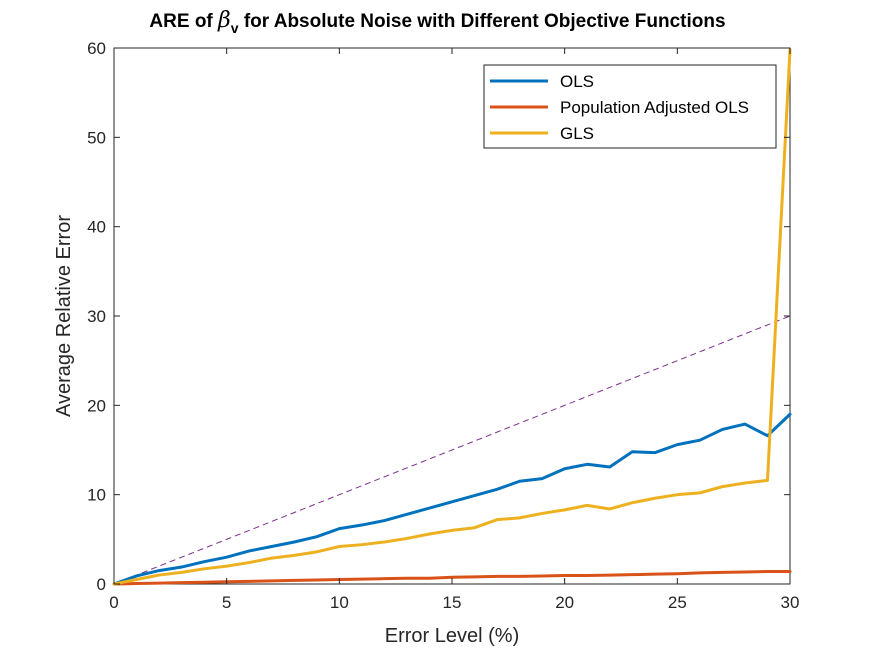  I want to click on y-tick-label: 0, so click(101, 584).